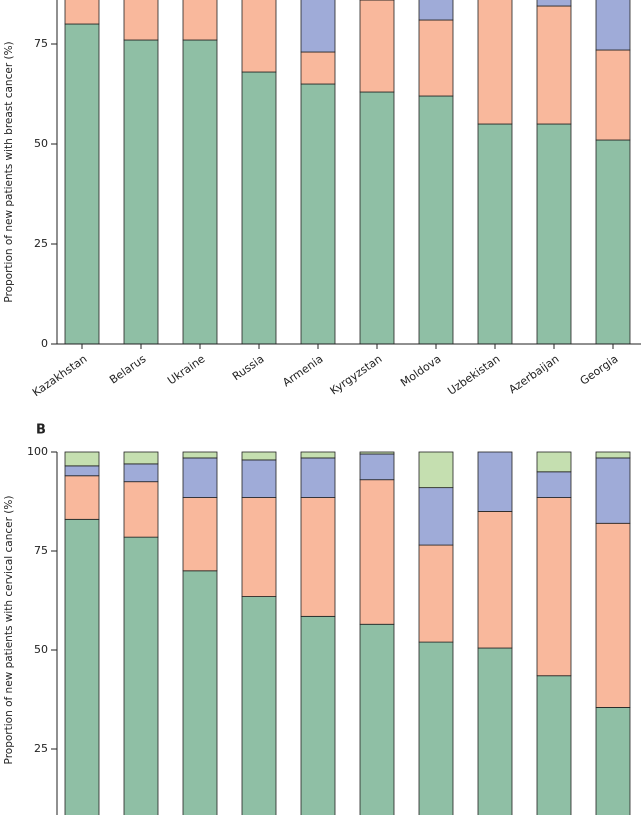 The height and width of the screenshot is (815, 643). I want to click on x-tick-label: Azerbaijan, so click(533, 374).